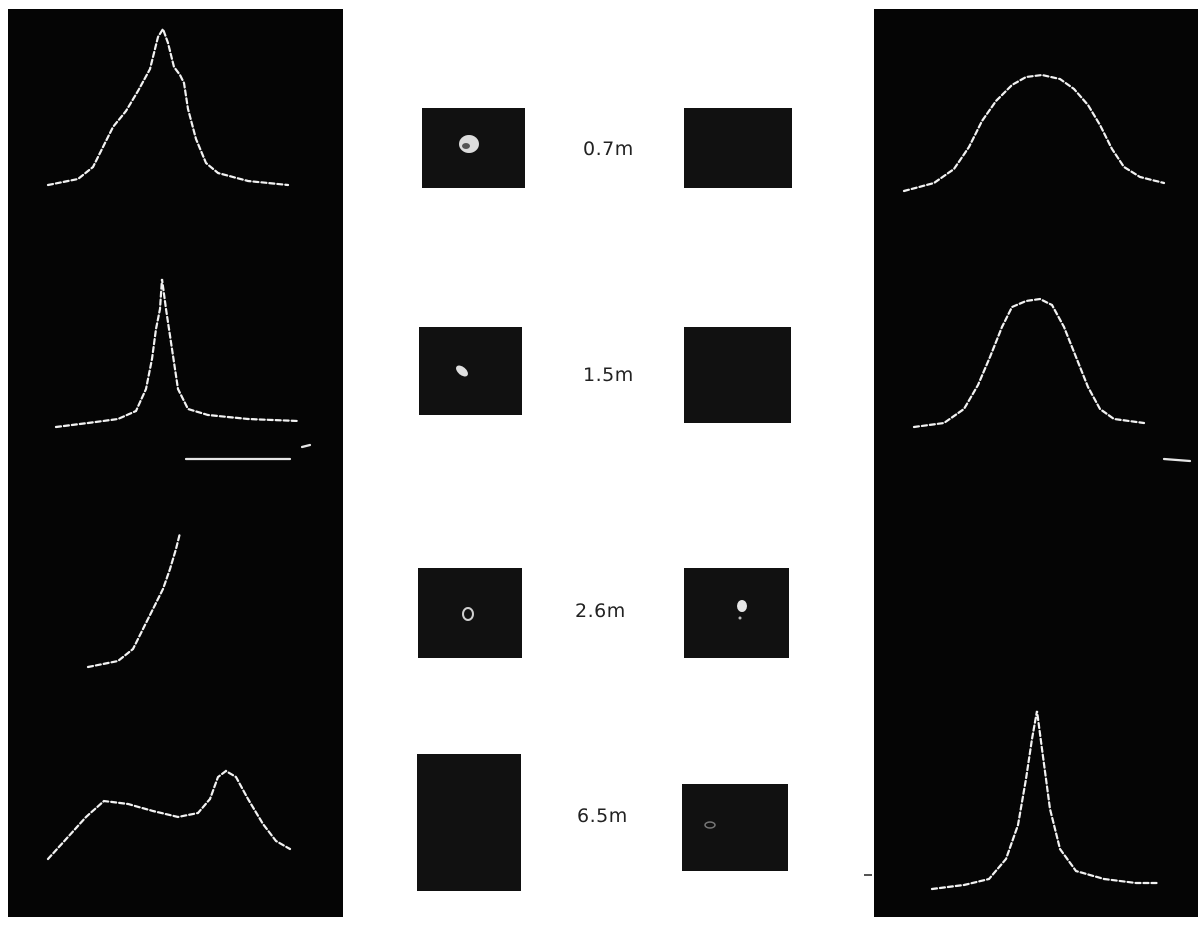 The width and height of the screenshot is (1198, 925). I want to click on left-mark-1-5m, so click(306, 446).